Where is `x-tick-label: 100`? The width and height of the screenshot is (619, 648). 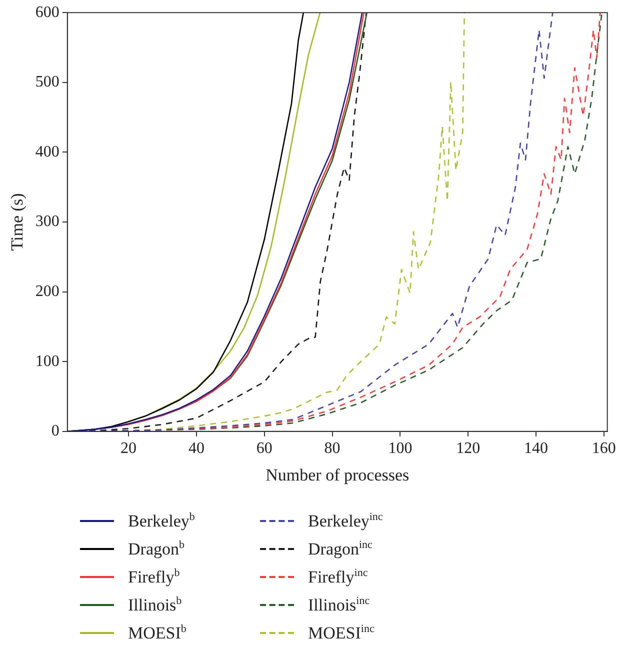
x-tick-label: 100 is located at coordinates (400, 449).